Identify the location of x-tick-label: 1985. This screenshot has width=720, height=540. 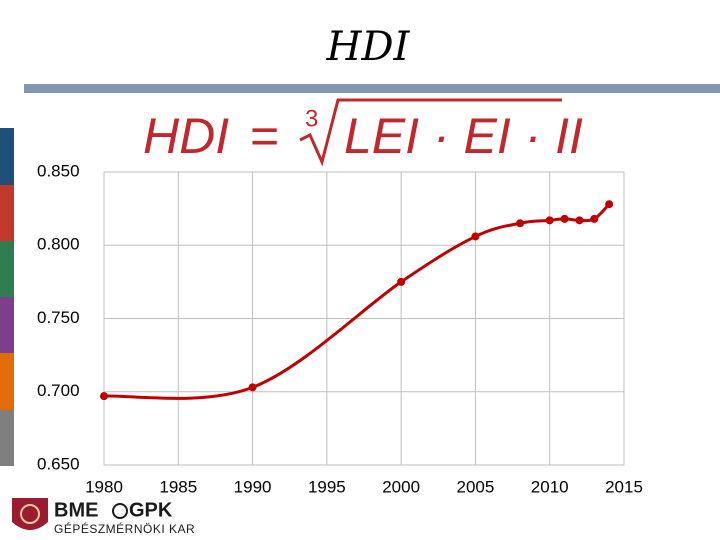
(178, 486).